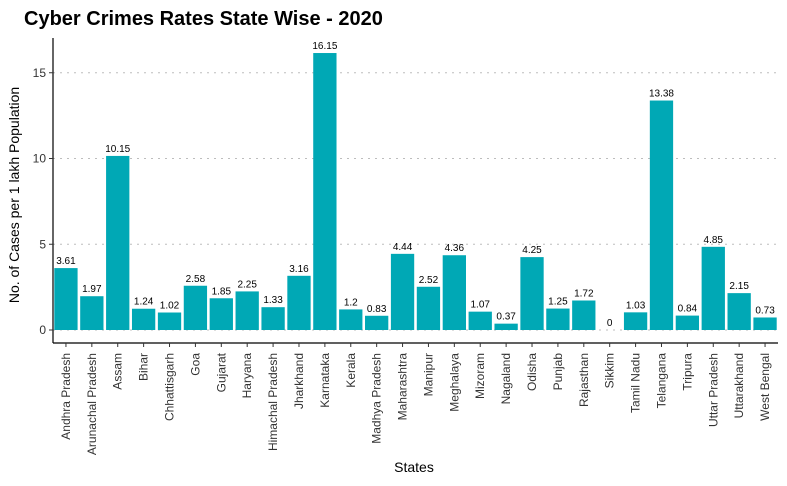 This screenshot has width=787, height=486. Describe the element at coordinates (610, 323) in the screenshot. I see `data-label: 0` at that location.